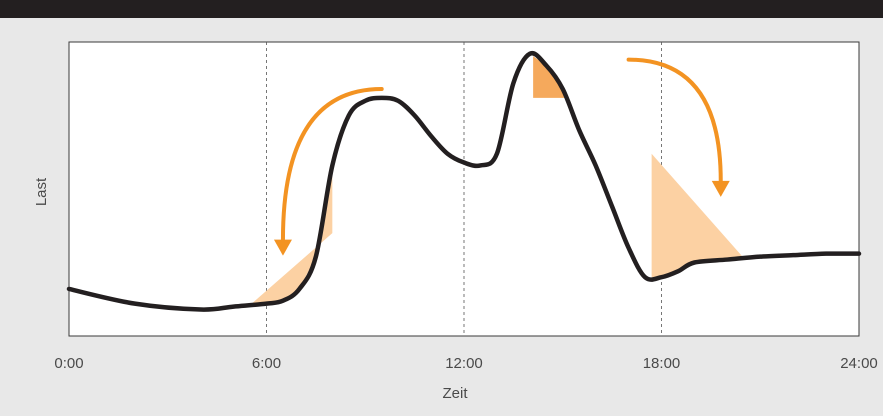  Describe the element at coordinates (662, 363) in the screenshot. I see `x-tick-label-18: 18:00` at that location.